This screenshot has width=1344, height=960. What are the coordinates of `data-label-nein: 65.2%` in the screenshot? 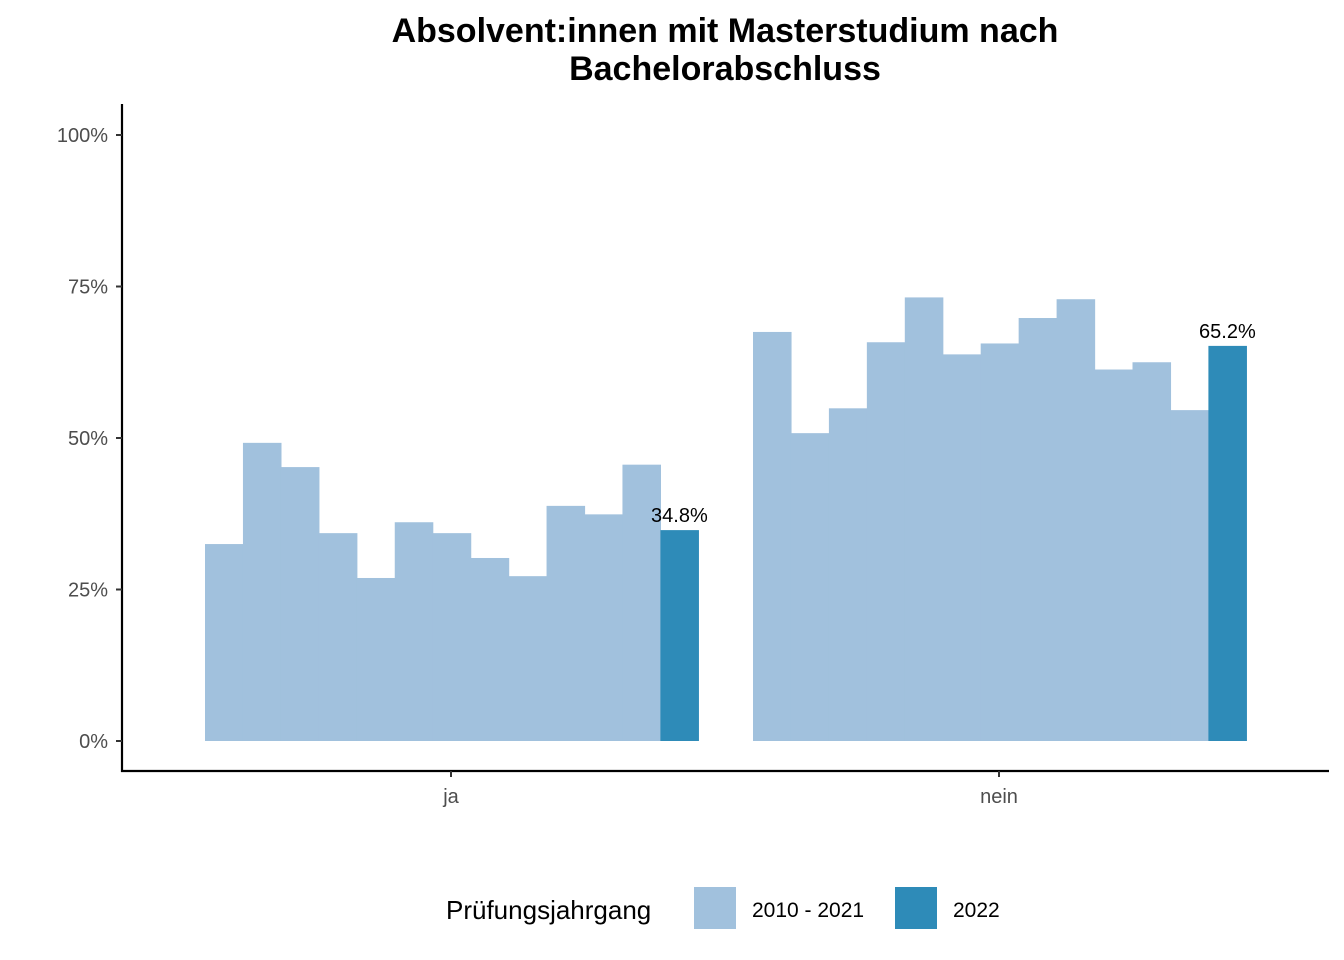 It's located at (1227, 332).